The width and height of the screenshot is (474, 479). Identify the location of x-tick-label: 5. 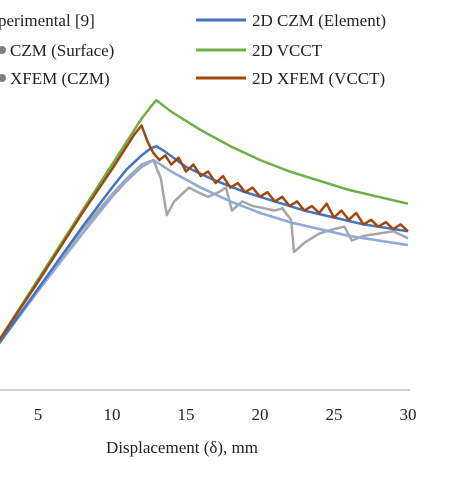
(38, 414).